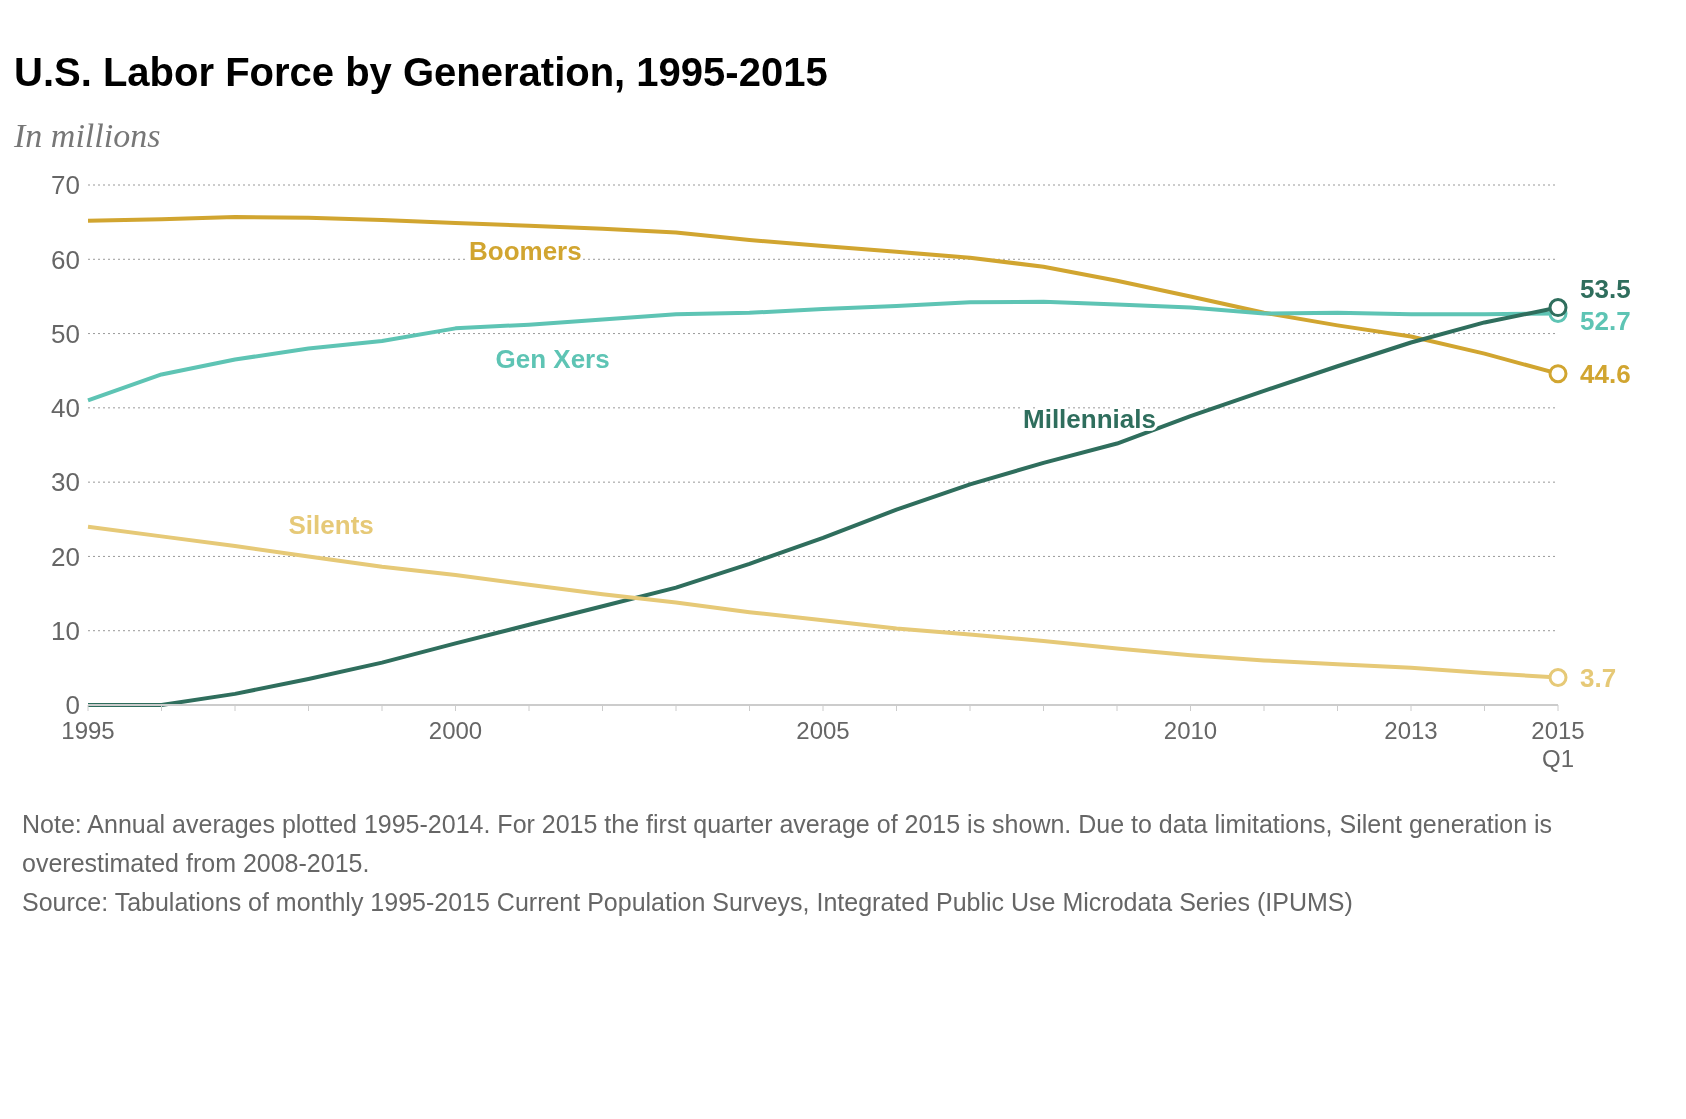 Image resolution: width=1686 pixels, height=1119 pixels. I want to click on y-tick-label: 10, so click(65, 630).